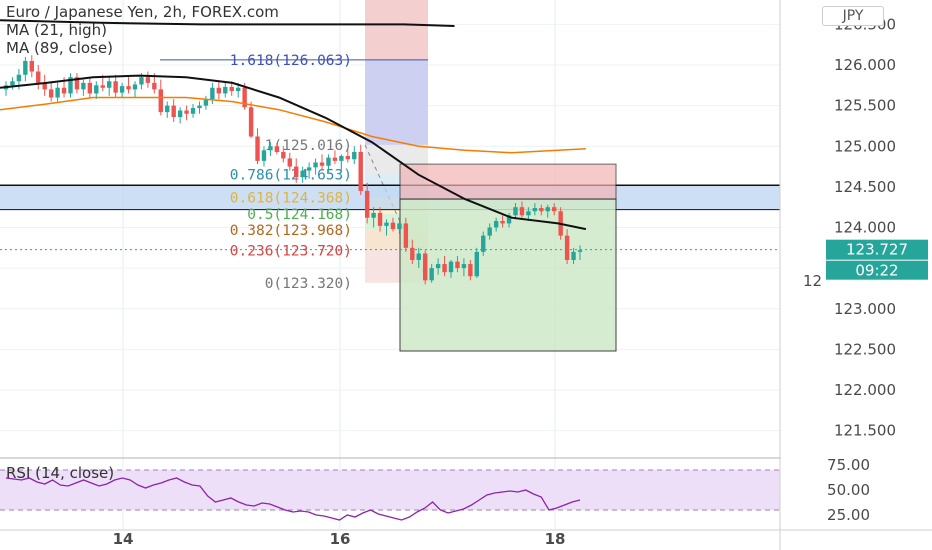 The width and height of the screenshot is (932, 550). I want to click on resistance-zone, so click(390, 197).